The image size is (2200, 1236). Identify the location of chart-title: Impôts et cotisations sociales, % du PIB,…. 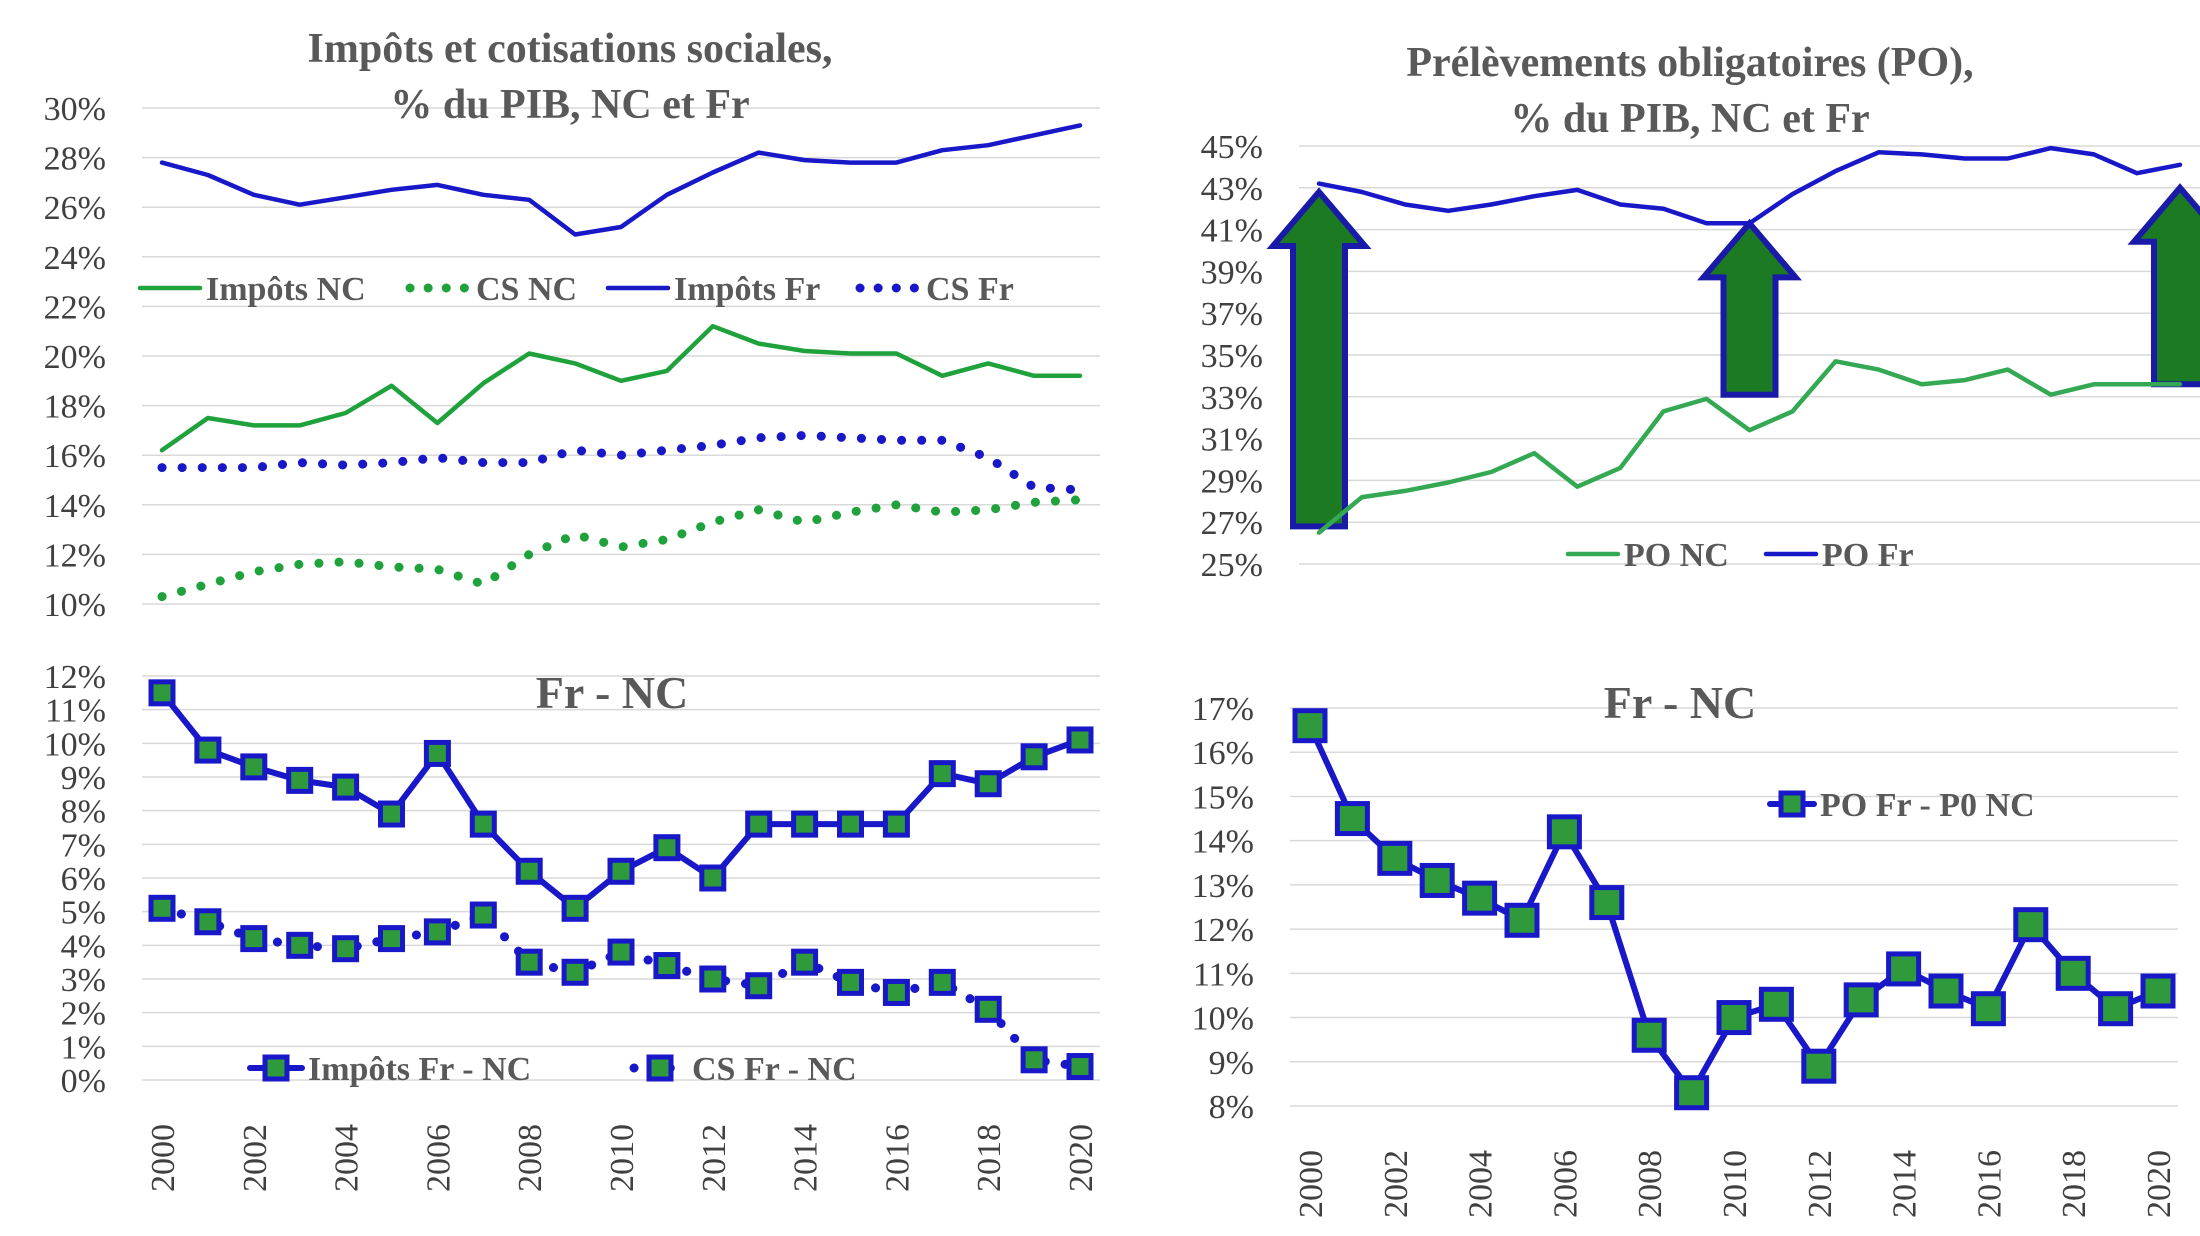
(570, 77).